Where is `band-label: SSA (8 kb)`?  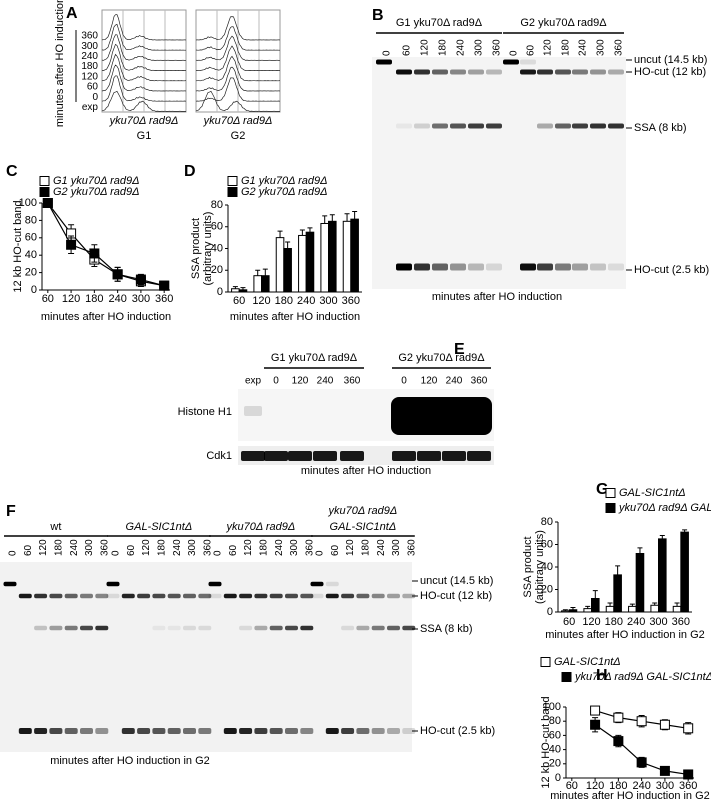
band-label: SSA (8 kb) is located at coordinates (660, 128).